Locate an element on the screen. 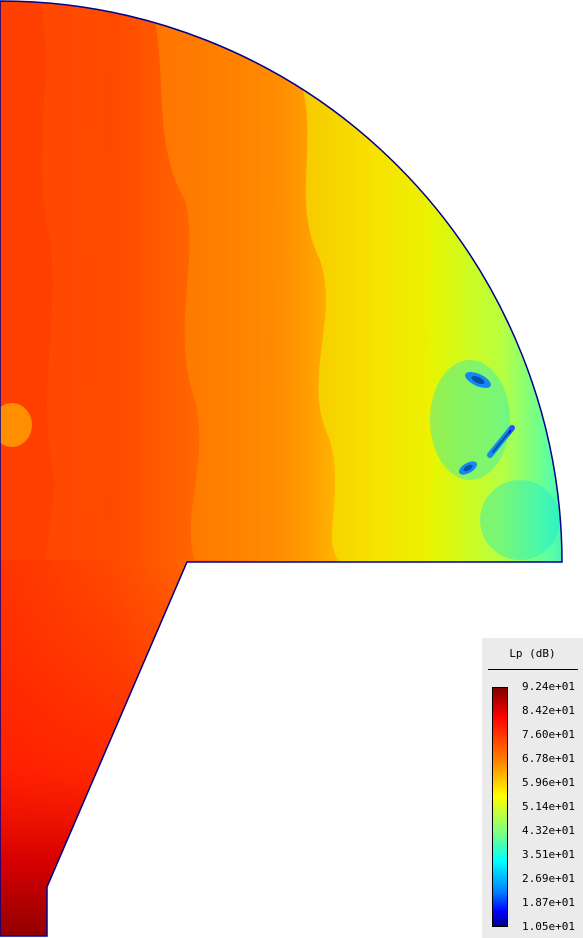 The height and width of the screenshot is (938, 583). legend-tick: 5.96e+01 is located at coordinates (548, 782).